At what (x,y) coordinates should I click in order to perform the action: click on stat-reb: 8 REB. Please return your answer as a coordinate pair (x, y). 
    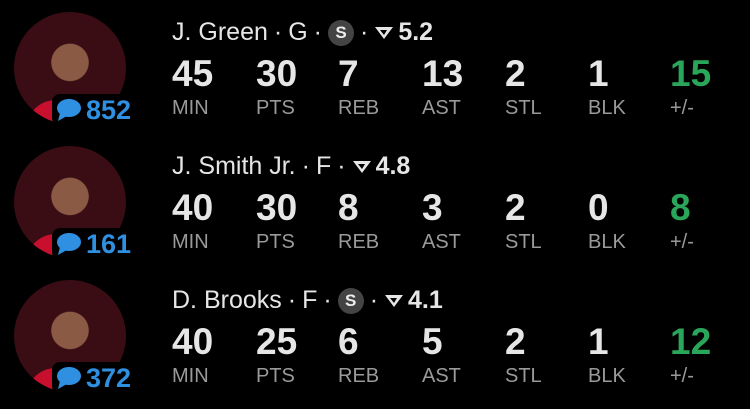
    Looking at the image, I should click on (358, 221).